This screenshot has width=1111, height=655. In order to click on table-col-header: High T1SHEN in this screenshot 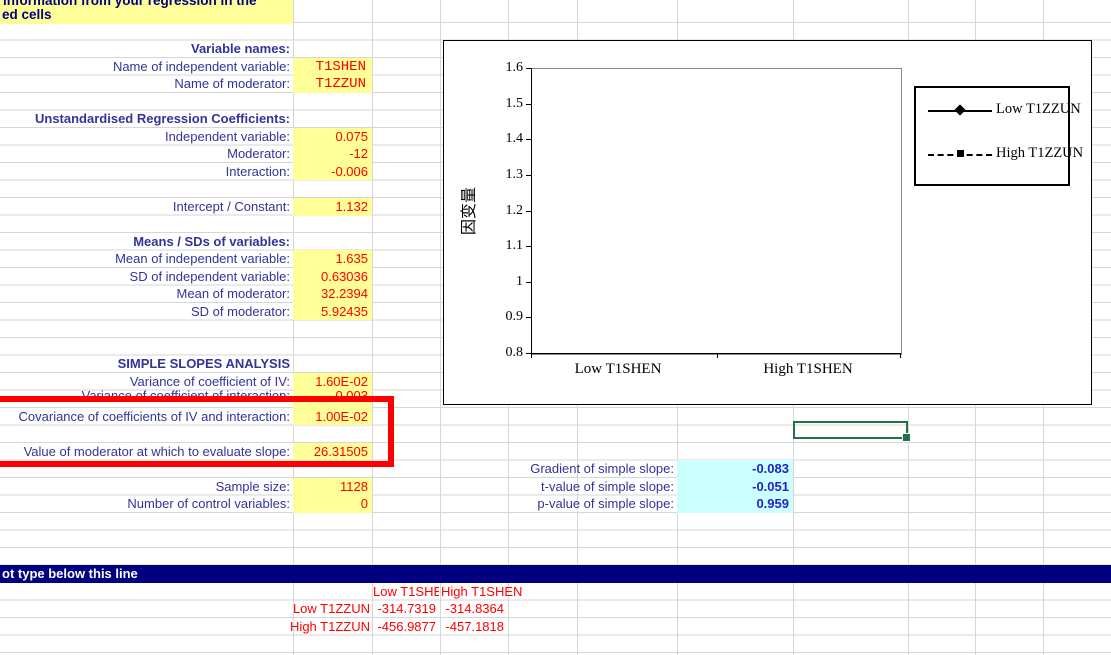, I will do `click(482, 591)`.